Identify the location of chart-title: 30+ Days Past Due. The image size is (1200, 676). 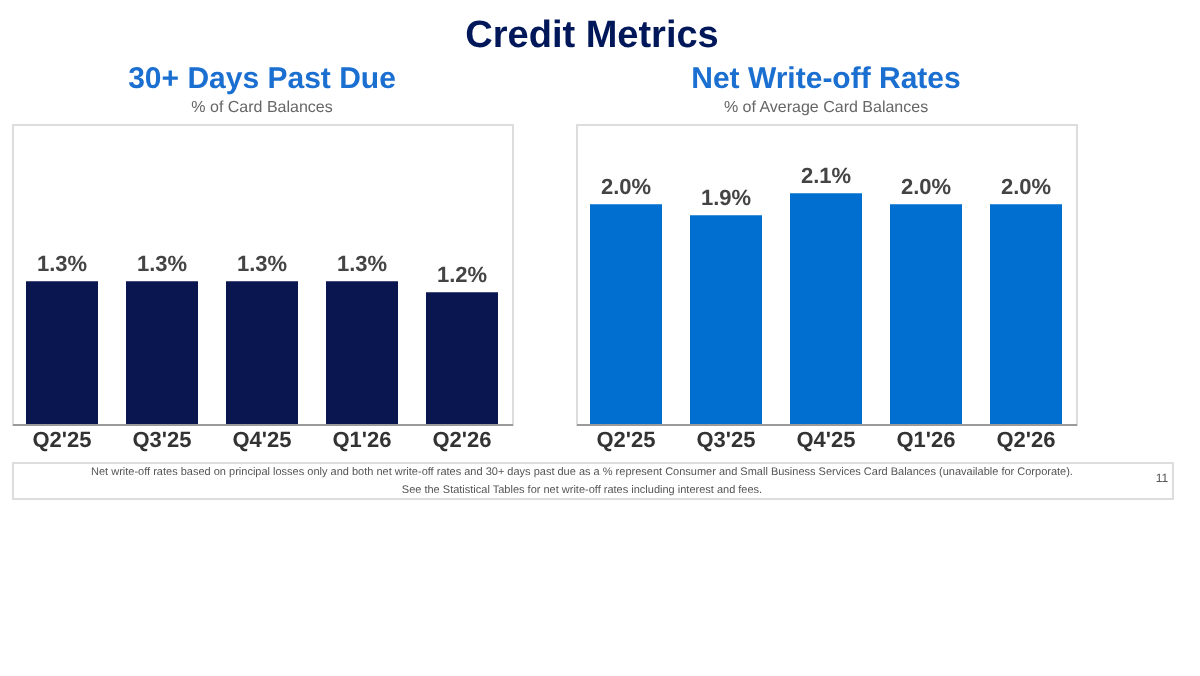
(262, 79).